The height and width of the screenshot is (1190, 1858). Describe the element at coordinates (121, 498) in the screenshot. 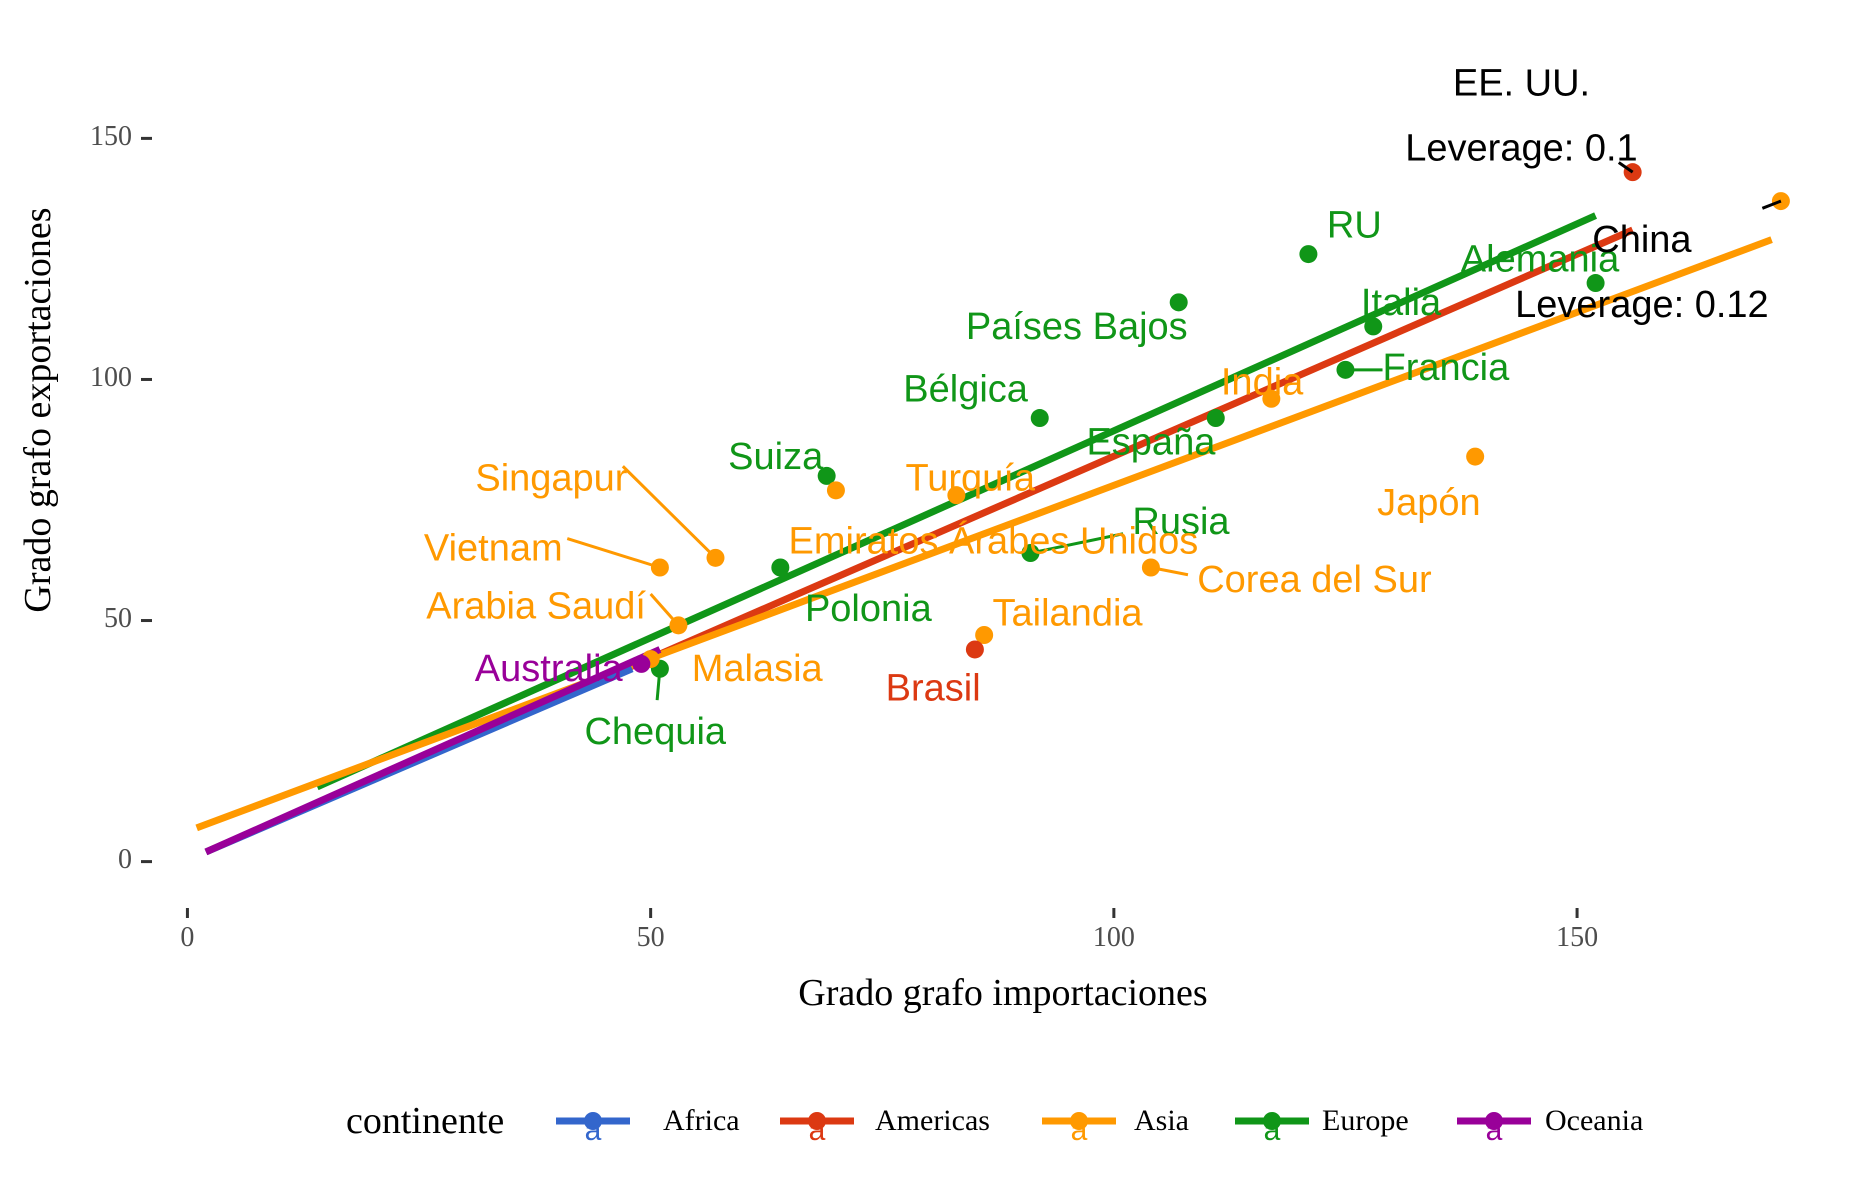

I see `y-axis: 0 50 100 150` at that location.